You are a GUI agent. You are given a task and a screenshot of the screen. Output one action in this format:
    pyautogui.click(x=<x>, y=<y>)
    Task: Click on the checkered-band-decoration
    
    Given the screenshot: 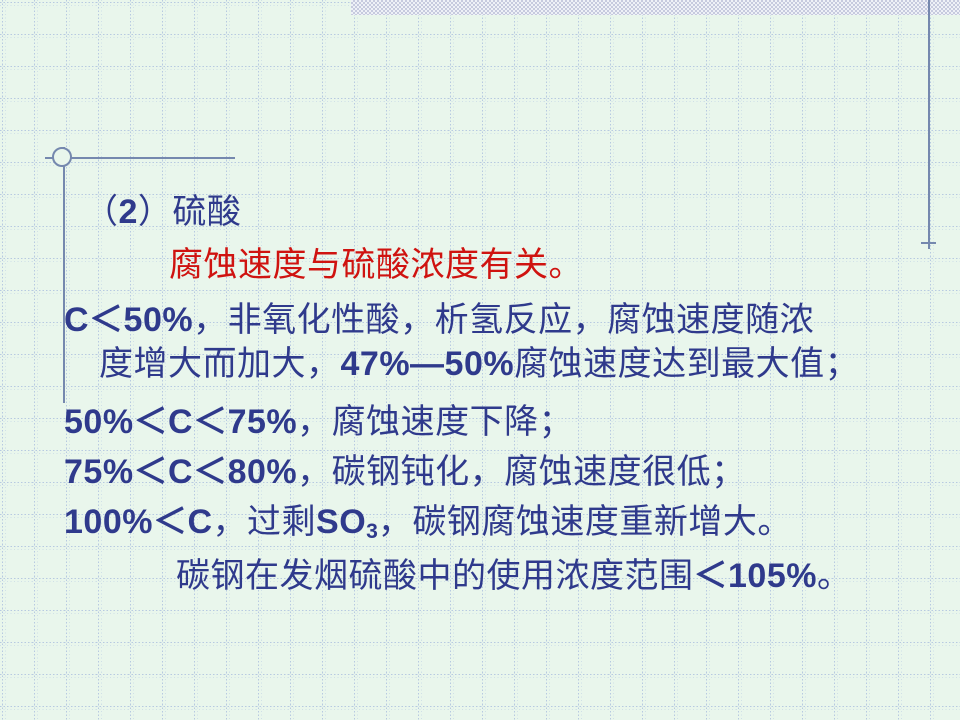 What is the action you would take?
    pyautogui.click(x=655, y=7)
    